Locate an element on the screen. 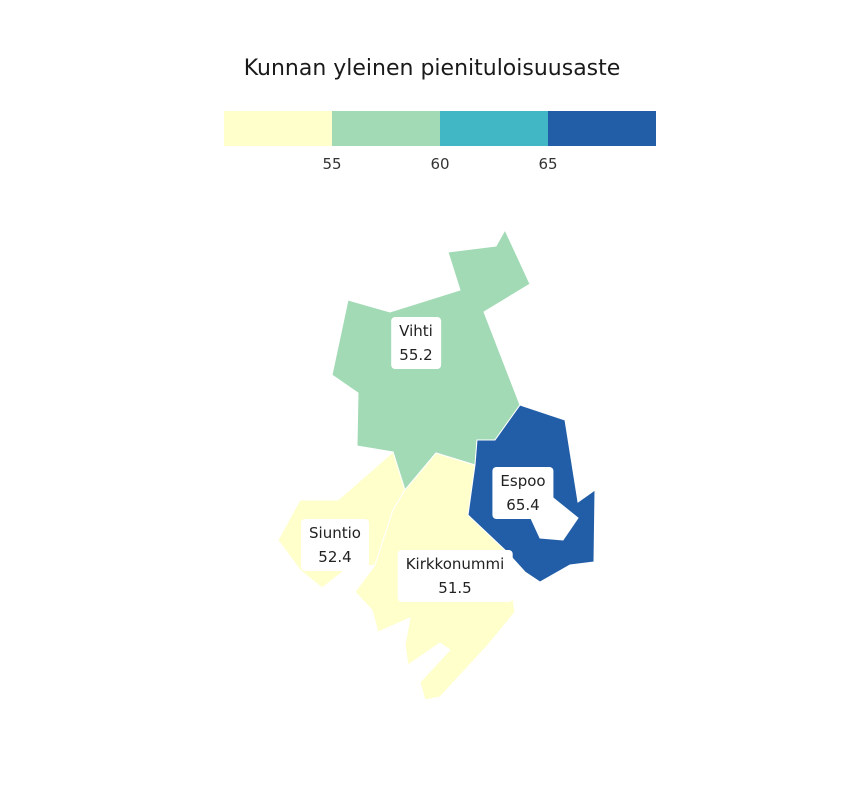 This screenshot has width=864, height=792. label-vihti: Vihti 55.2 is located at coordinates (416, 343).